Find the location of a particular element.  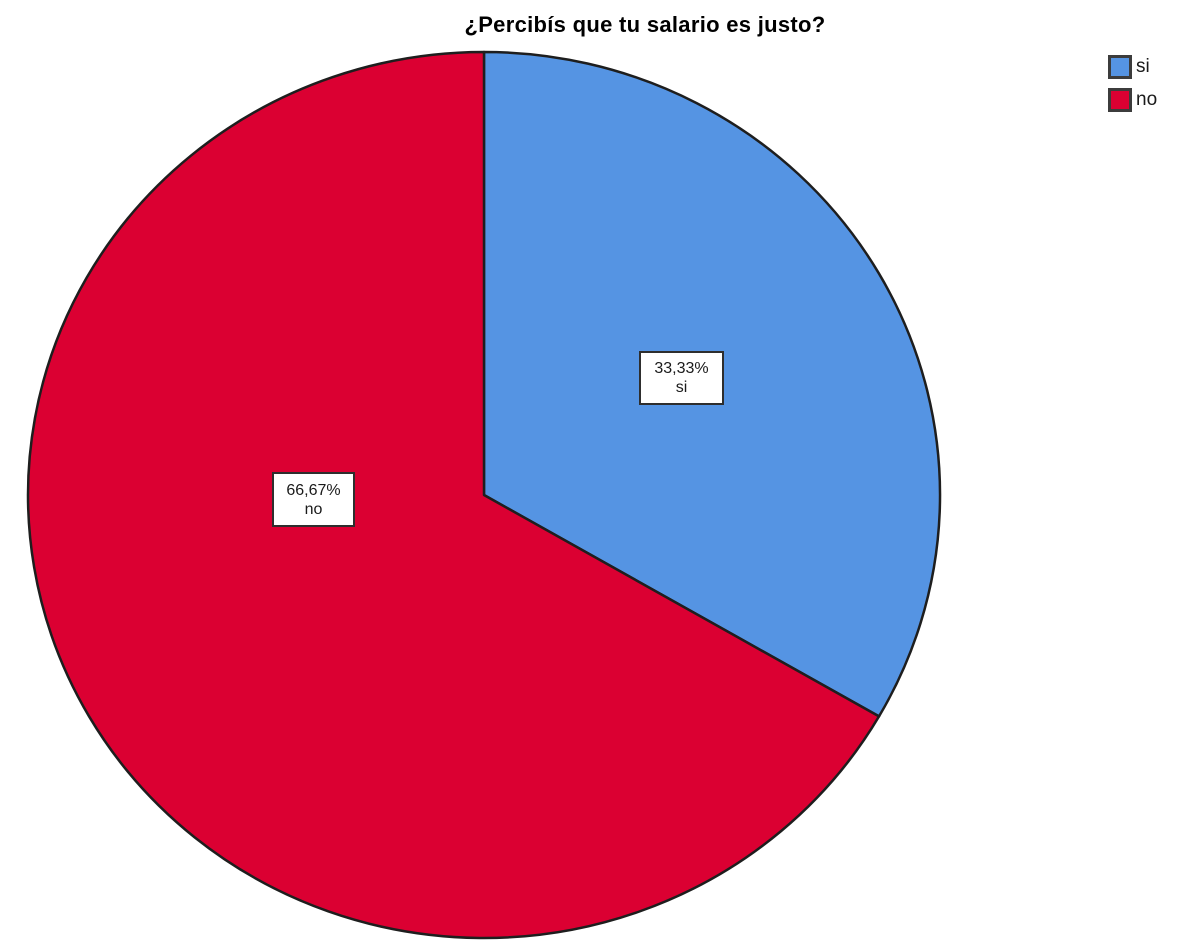

slice-label-si: 33,33% si is located at coordinates (681, 378).